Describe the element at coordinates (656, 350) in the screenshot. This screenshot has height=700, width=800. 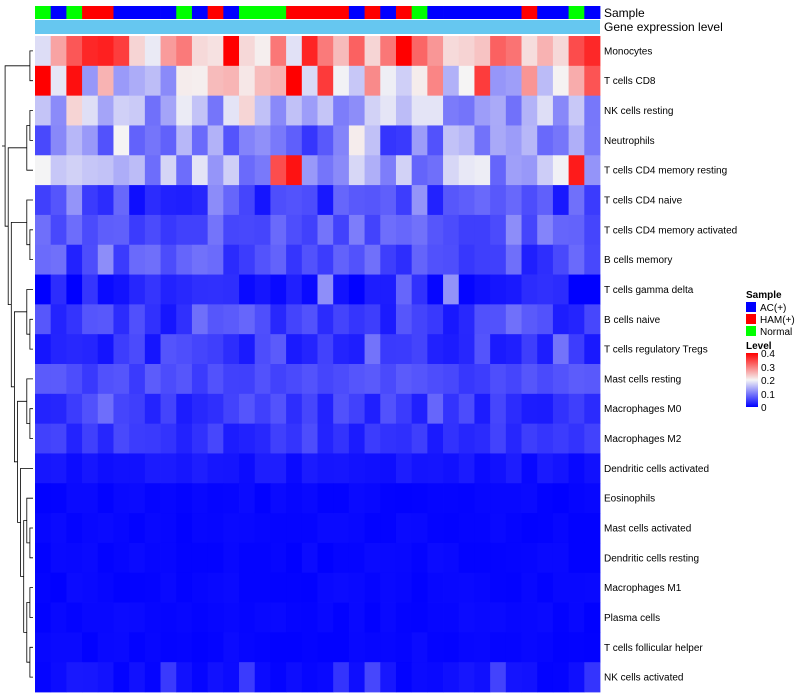
I see `row-label: T cells regulatory Tregs` at that location.